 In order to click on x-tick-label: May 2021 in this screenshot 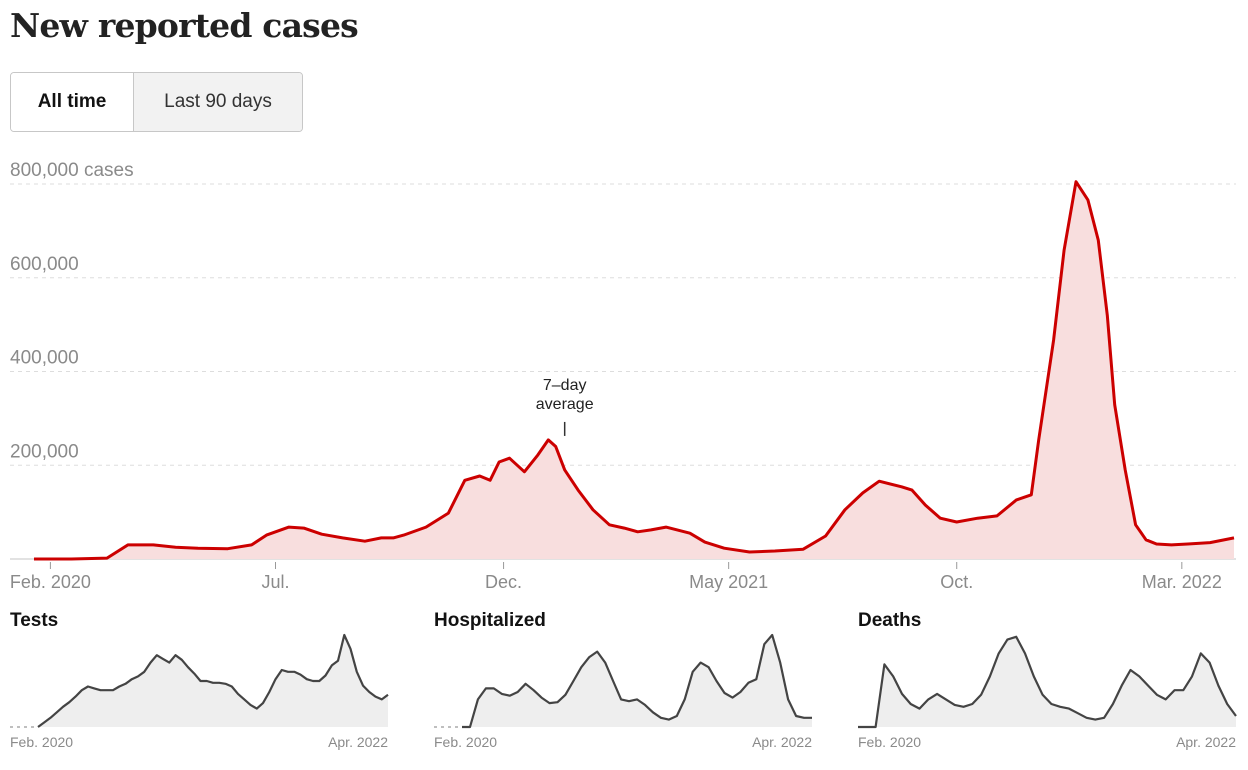, I will do `click(728, 582)`.